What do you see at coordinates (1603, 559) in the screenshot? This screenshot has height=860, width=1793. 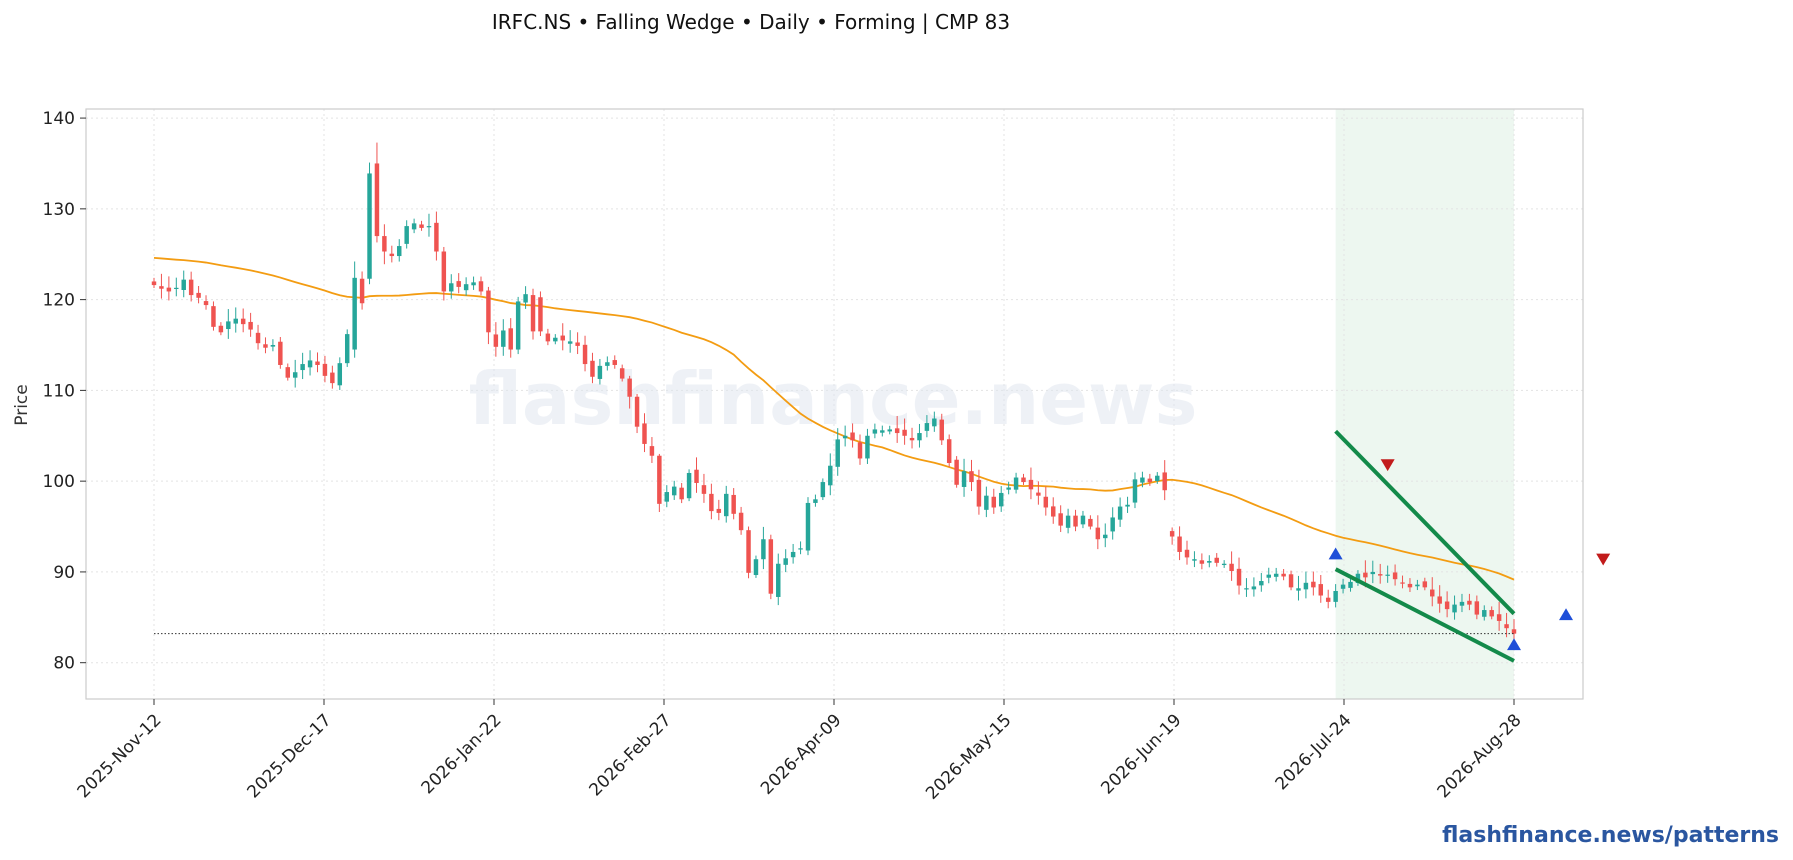 I see `pivot-high-marker` at bounding box center [1603, 559].